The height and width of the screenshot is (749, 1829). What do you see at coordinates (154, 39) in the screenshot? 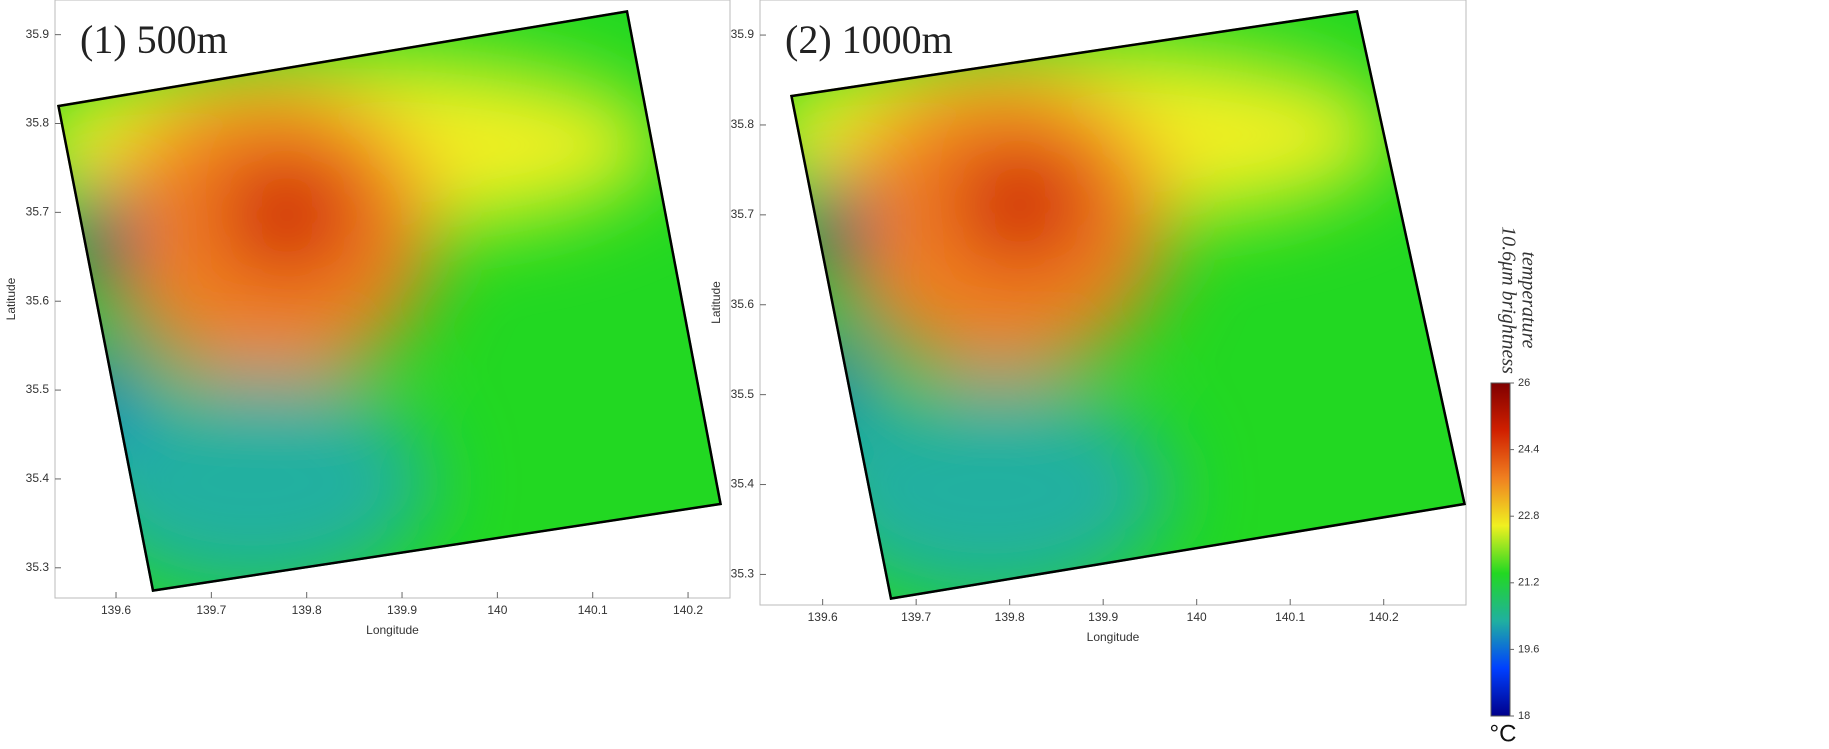
I see `panel-title: (1) 500m` at bounding box center [154, 39].